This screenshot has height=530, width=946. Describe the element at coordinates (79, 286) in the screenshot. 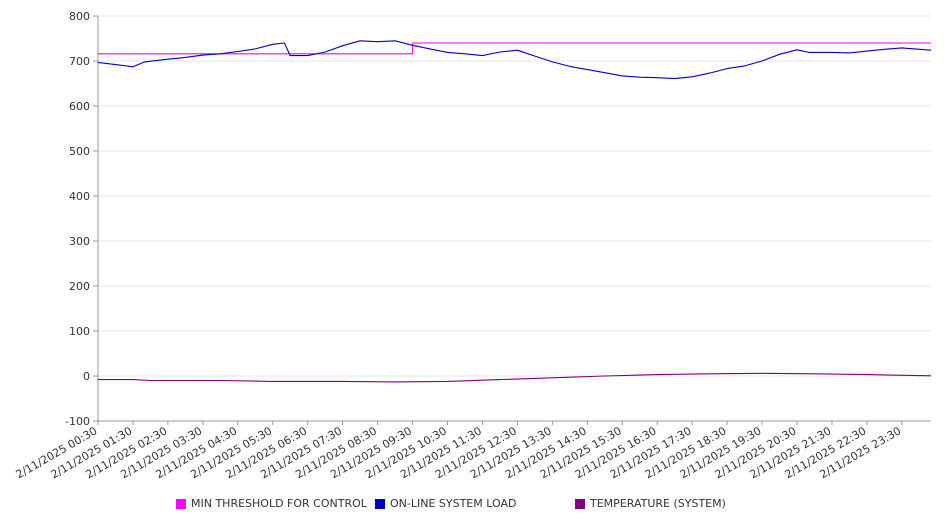

I see `y-tick-label: 200` at that location.